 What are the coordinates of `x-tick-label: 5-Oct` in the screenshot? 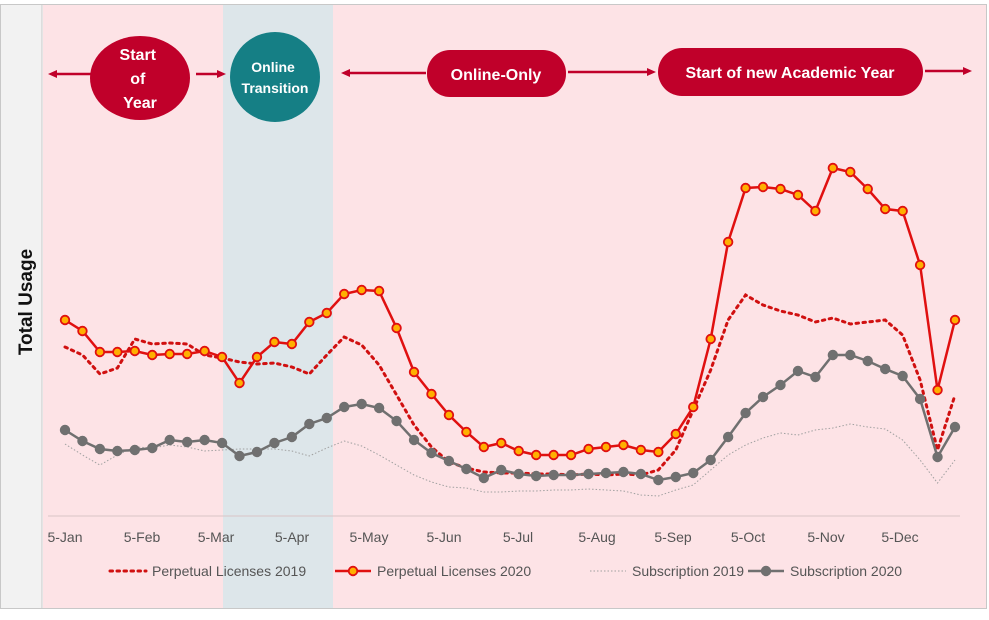 It's located at (748, 537).